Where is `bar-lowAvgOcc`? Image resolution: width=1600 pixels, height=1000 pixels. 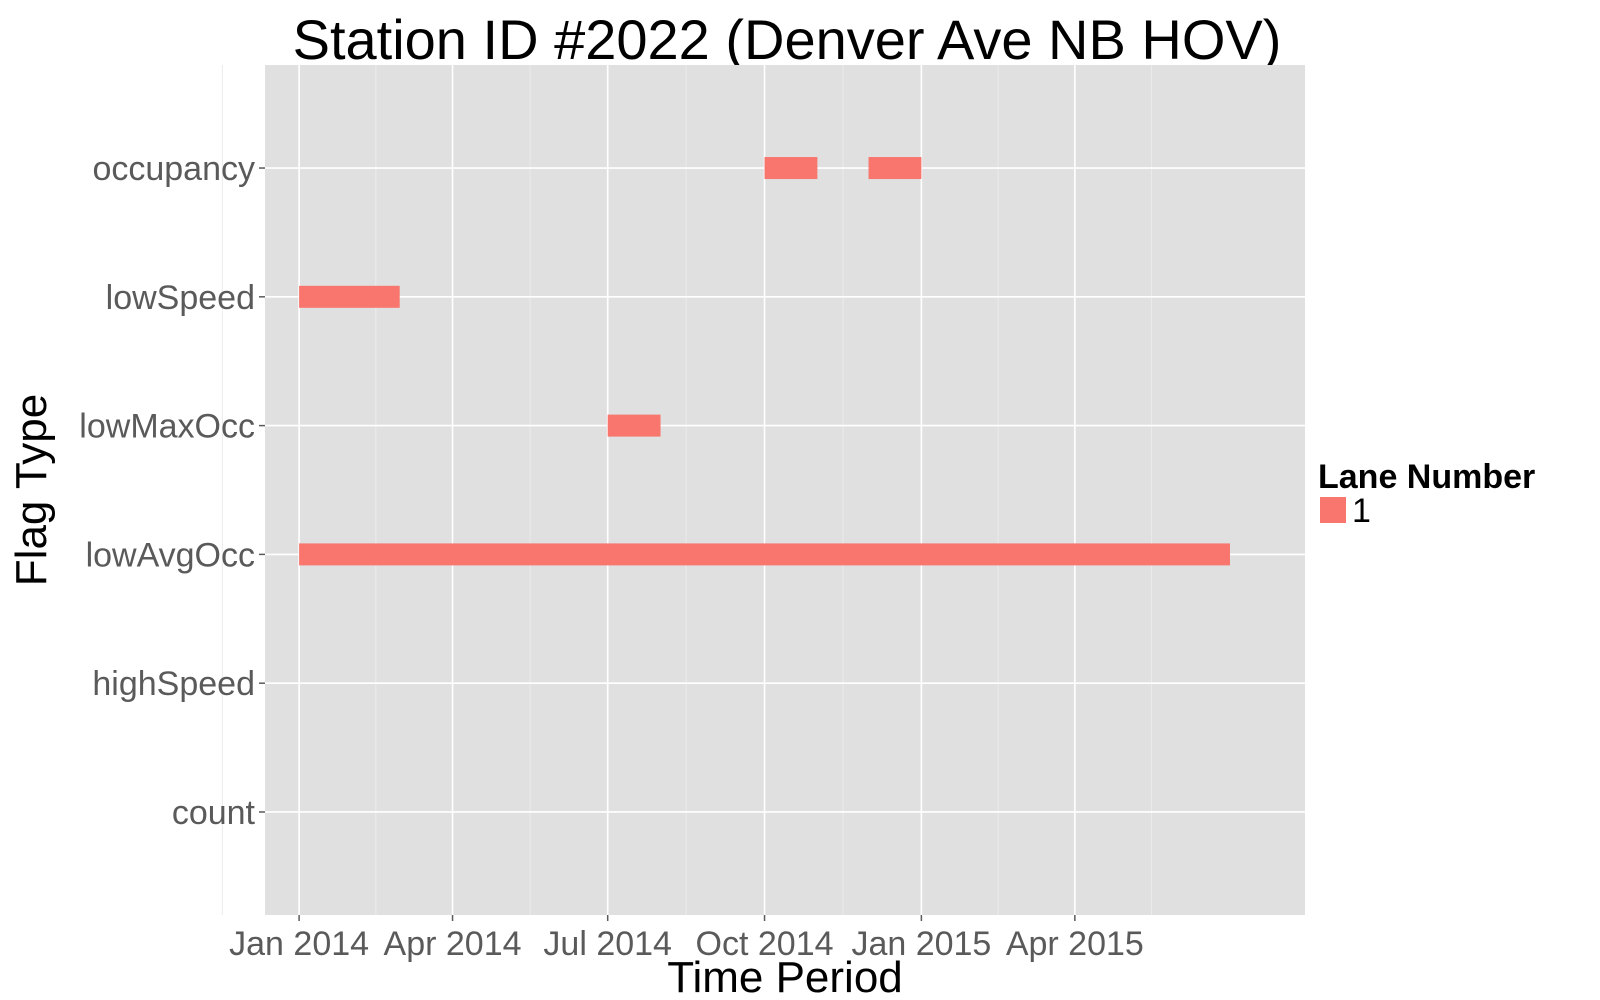
bar-lowAvgOcc is located at coordinates (764, 554).